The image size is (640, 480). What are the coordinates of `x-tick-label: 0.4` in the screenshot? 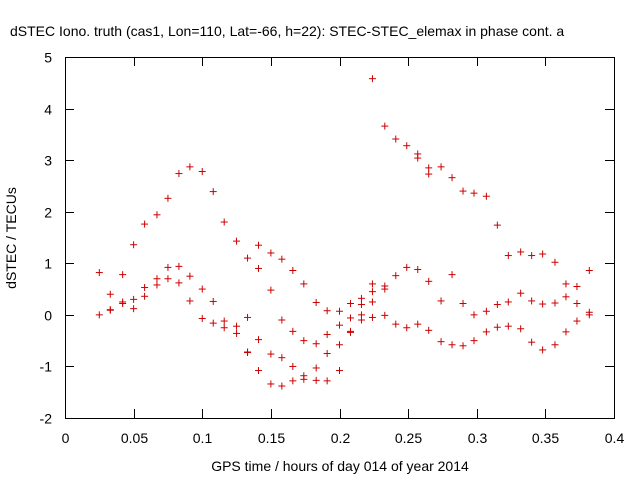 It's located at (615, 438).